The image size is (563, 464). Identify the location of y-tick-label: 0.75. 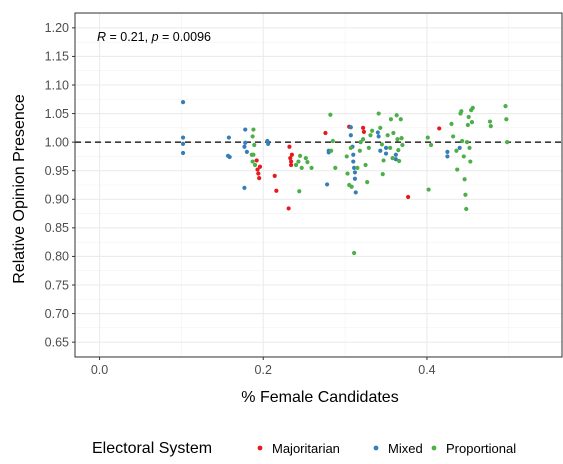
(57, 285).